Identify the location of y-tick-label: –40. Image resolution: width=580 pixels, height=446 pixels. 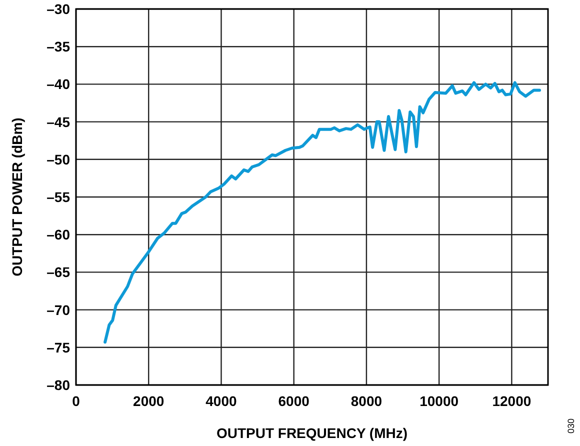
(58, 84).